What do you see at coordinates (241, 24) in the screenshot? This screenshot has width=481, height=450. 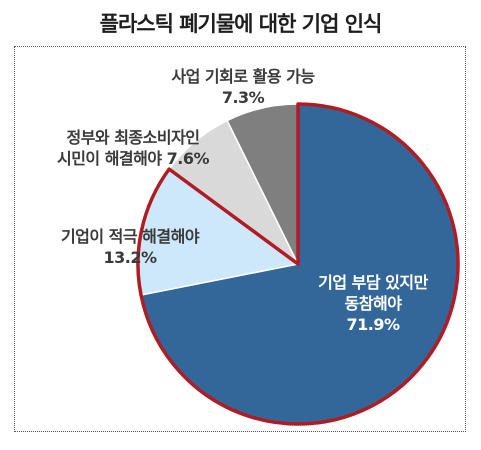 I see `chart-title: 플라스틱 폐기물에 대한 기업 인식` at bounding box center [241, 24].